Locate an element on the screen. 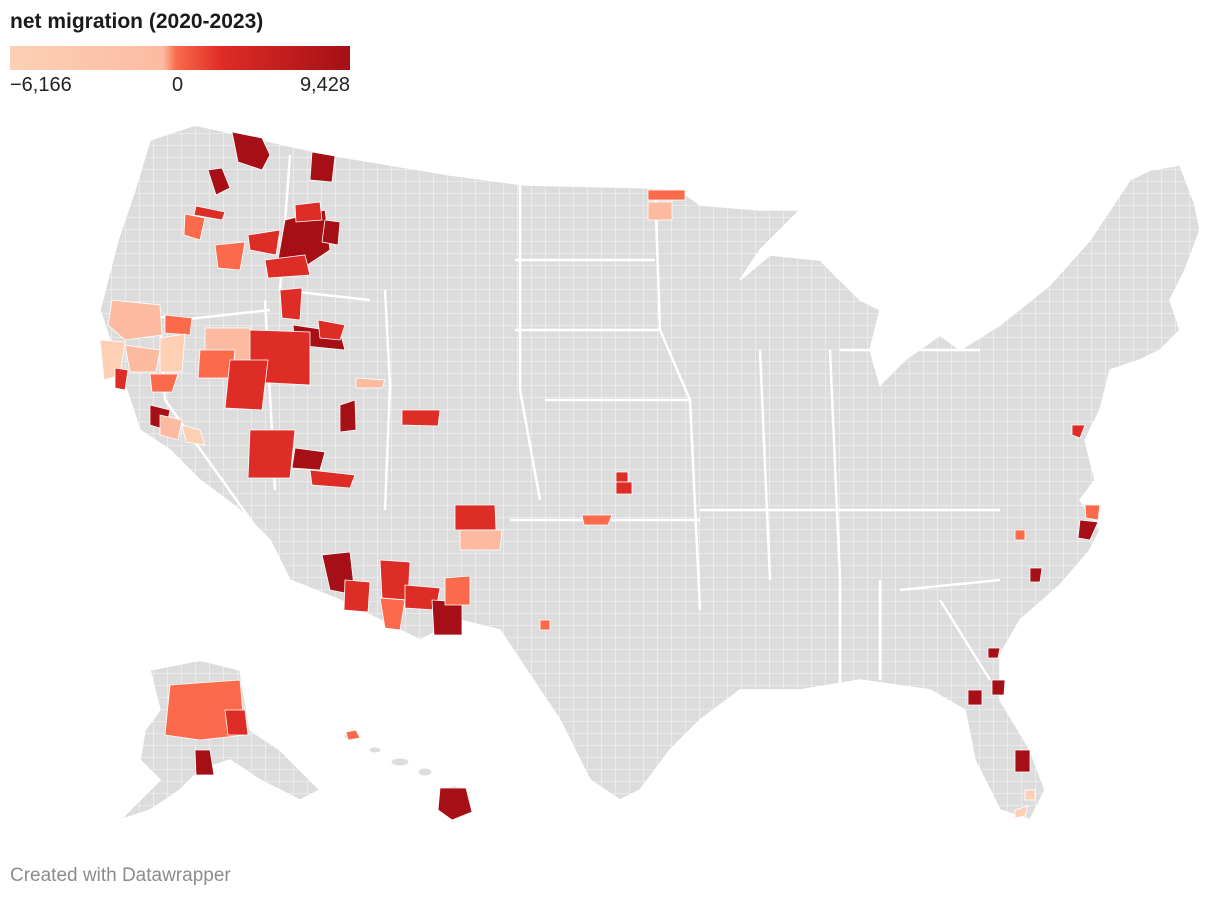  county-region-ca-north is located at coordinates (135, 320).